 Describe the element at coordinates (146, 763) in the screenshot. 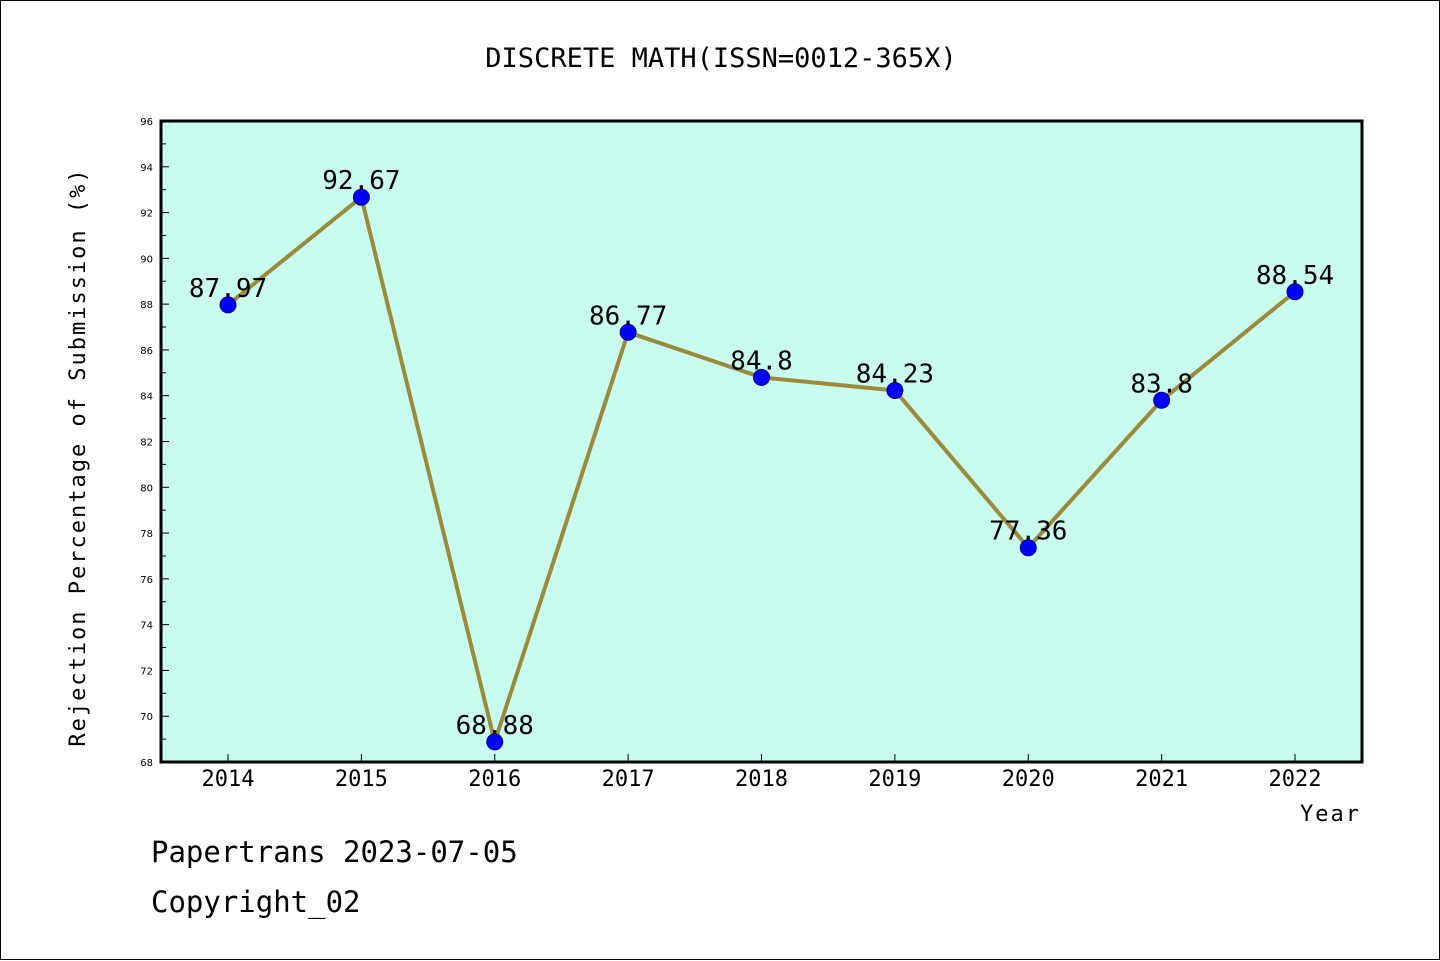

I see `y-tick-label: 68` at that location.